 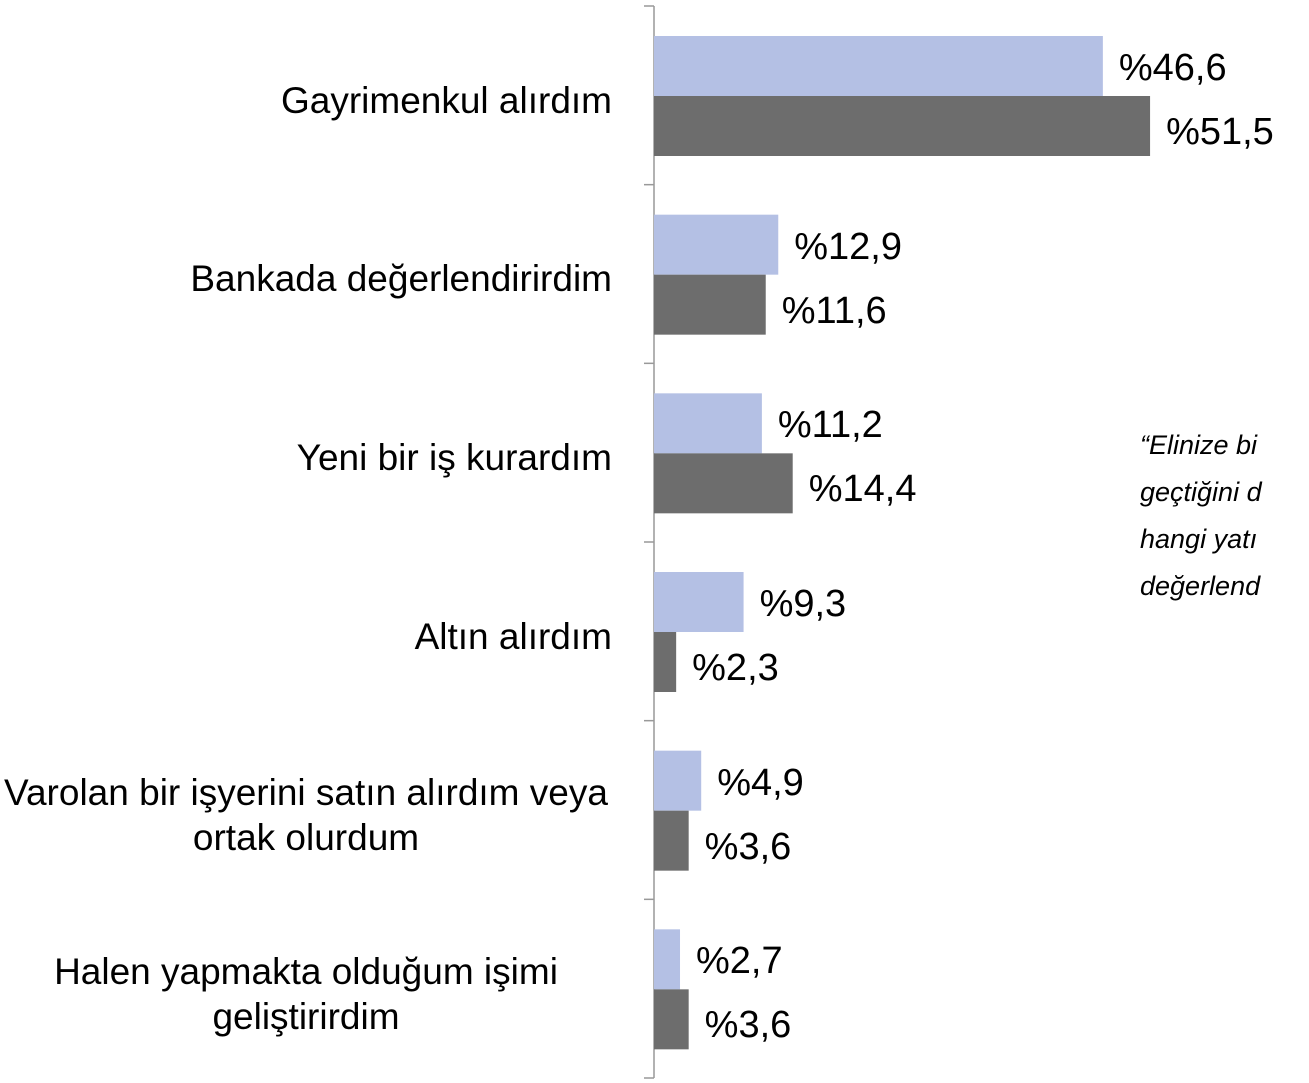 I want to click on category-text: Altın alırdım, so click(x=513, y=636).